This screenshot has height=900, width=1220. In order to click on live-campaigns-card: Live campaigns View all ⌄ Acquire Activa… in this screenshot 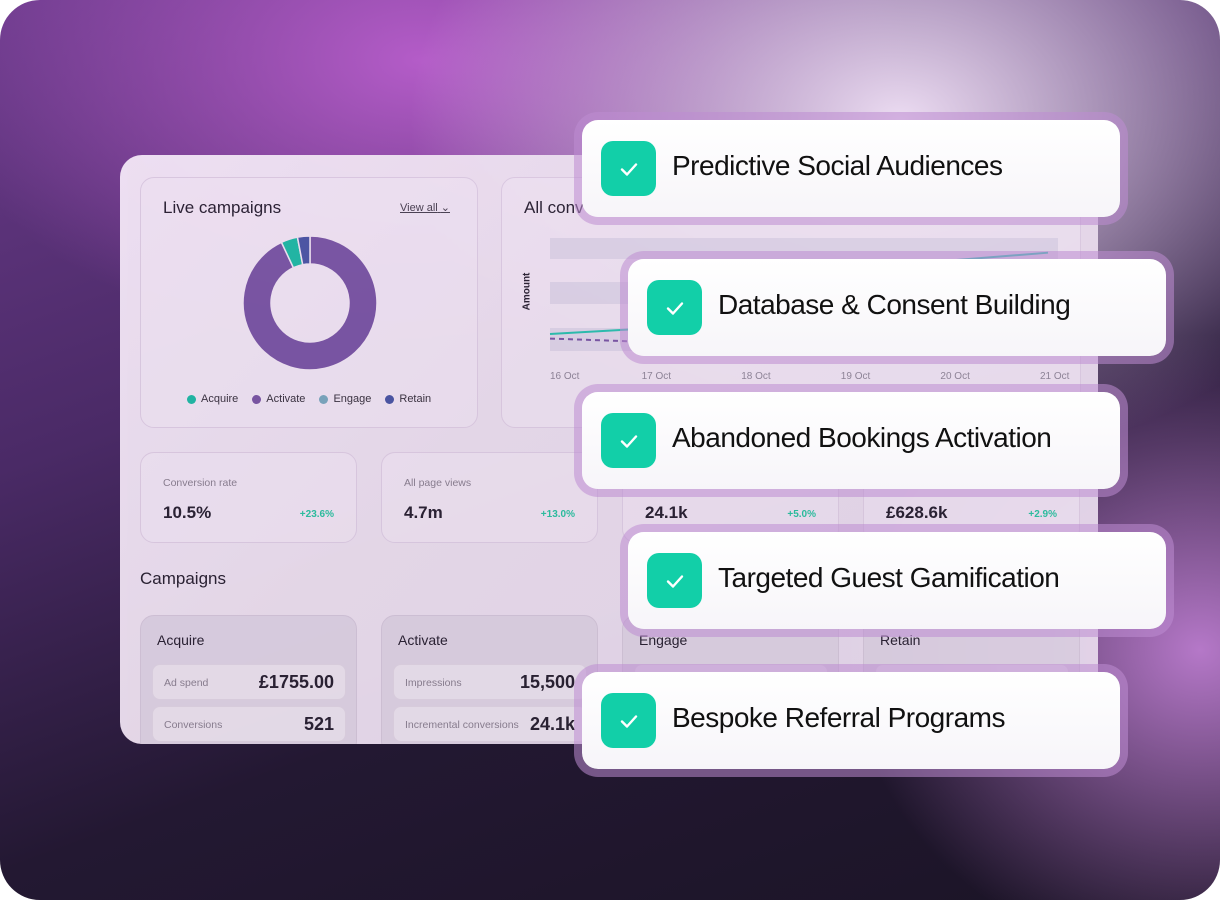, I will do `click(309, 302)`.